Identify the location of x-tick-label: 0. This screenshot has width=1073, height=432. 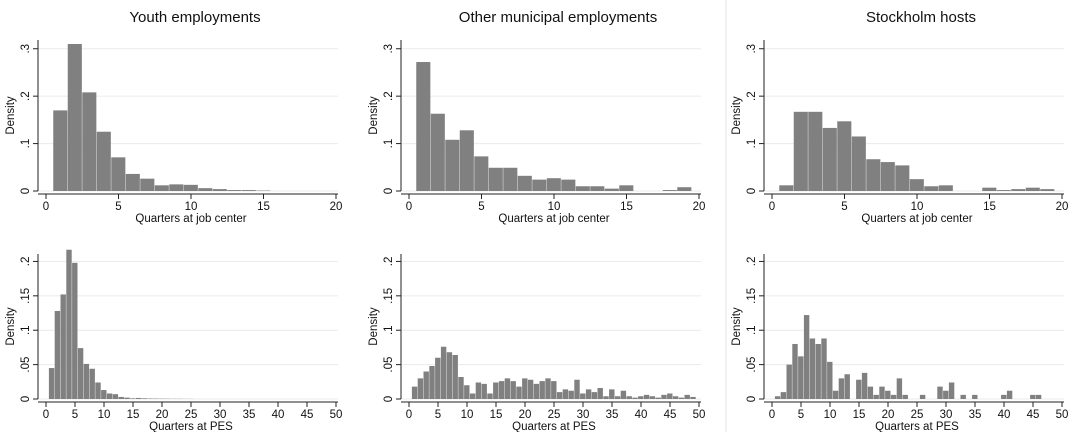
(772, 415).